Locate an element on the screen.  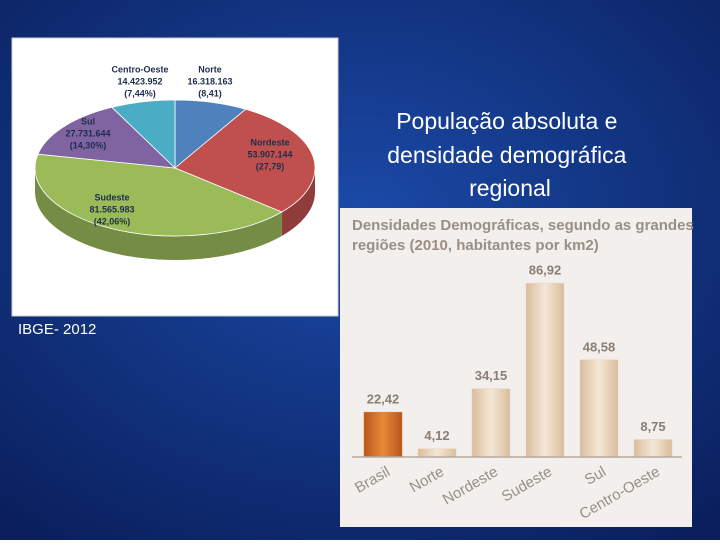
percent-label: (8,41) is located at coordinates (210, 93).